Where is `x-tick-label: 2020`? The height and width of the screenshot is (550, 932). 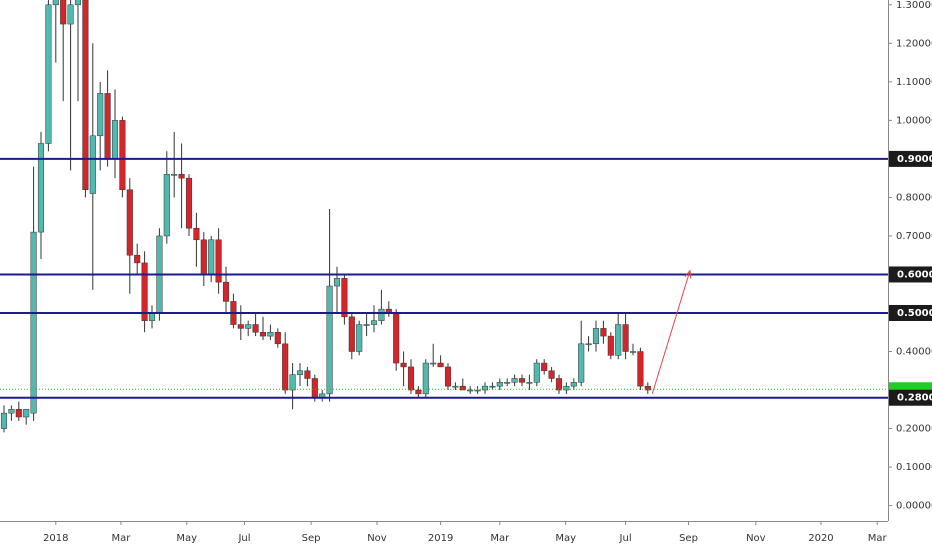
x-tick-label: 2020 is located at coordinates (820, 538).